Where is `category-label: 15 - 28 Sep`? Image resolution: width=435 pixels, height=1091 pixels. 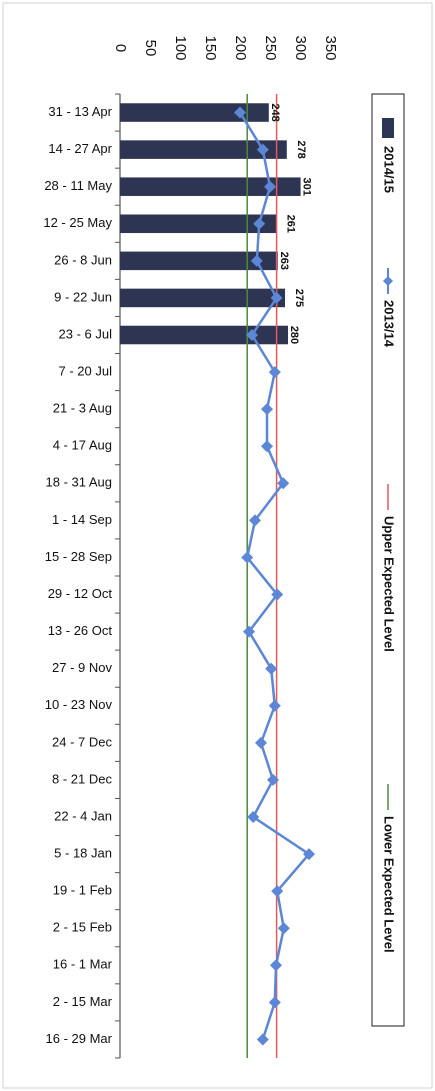
category-label: 15 - 28 Sep is located at coordinates (78, 556).